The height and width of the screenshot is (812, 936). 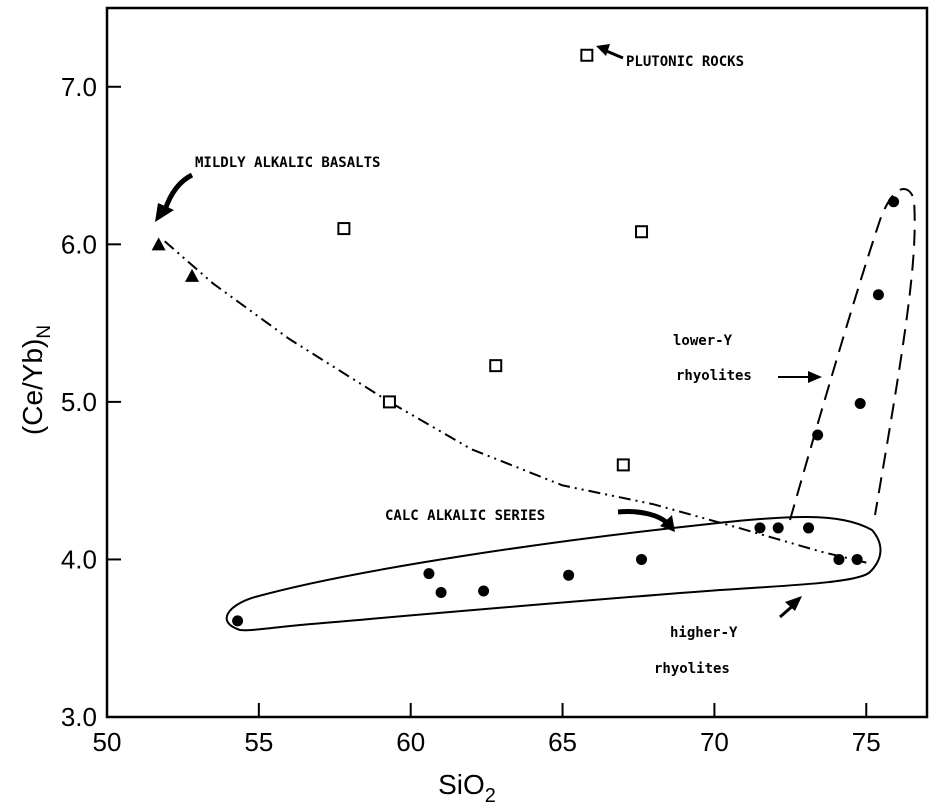 What do you see at coordinates (646, 520) in the screenshot?
I see `arrow-calc-alkalic-series` at bounding box center [646, 520].